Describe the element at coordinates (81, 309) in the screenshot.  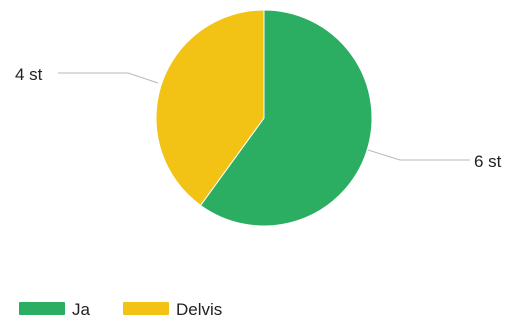
I see `legend-label-ja: Ja` at that location.